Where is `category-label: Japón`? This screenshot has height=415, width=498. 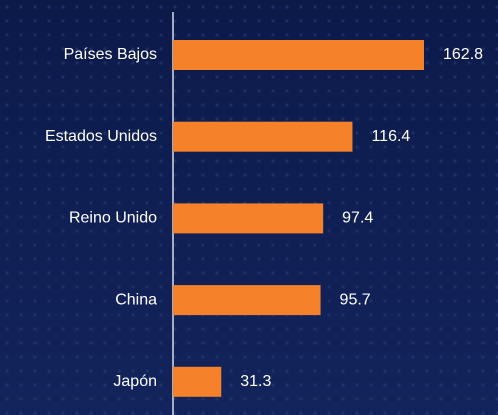
category-label: Japón is located at coordinates (135, 381).